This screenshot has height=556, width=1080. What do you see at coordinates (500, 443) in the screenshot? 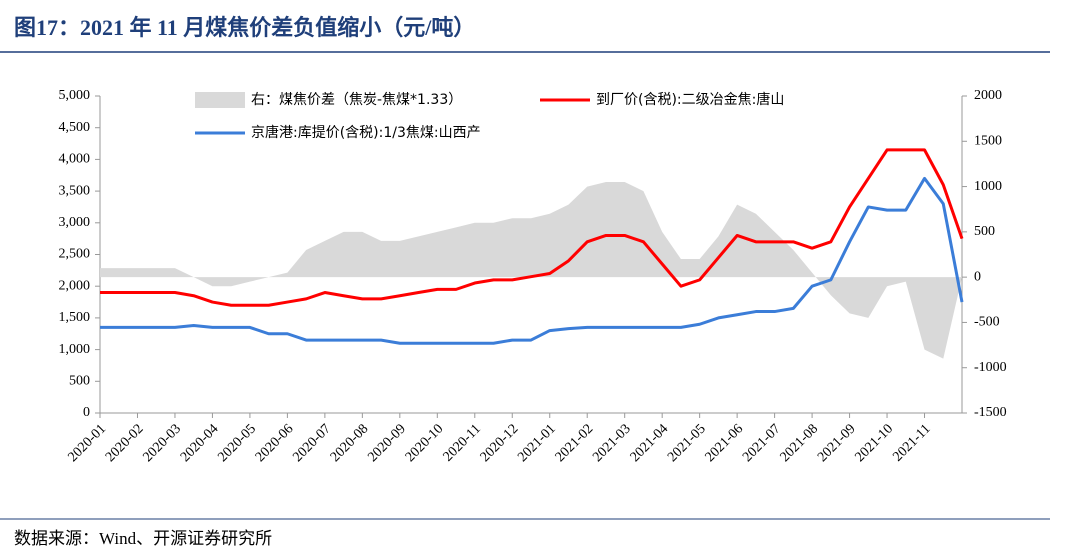
I see `x-tick-label: 2020-12` at bounding box center [500, 443].